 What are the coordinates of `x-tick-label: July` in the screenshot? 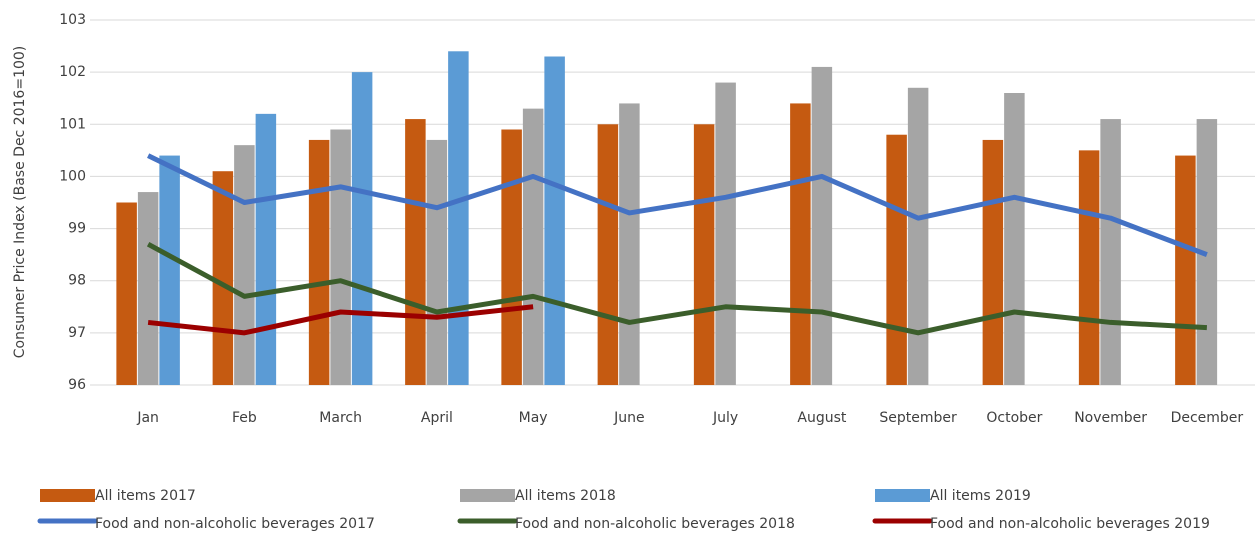 It's located at (725, 418).